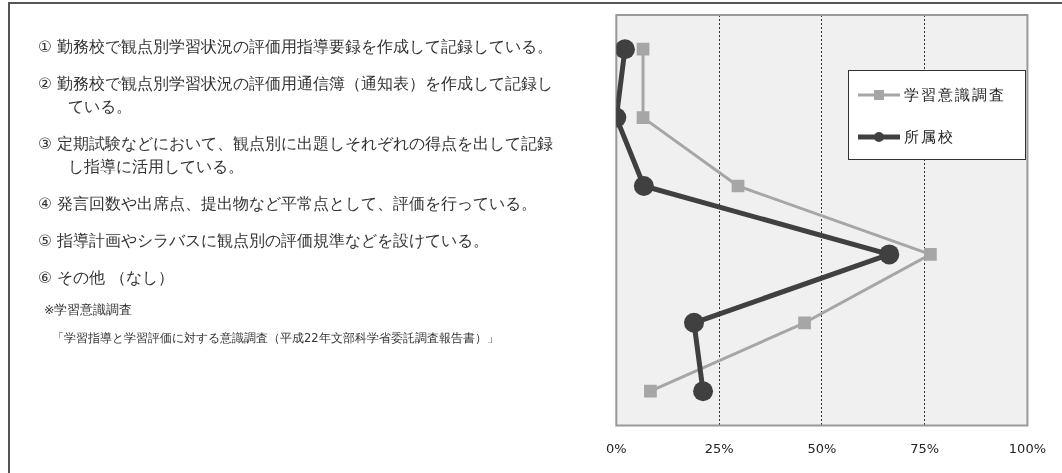 This screenshot has height=473, width=1062. I want to click on x-tick-label: 0%, so click(616, 448).